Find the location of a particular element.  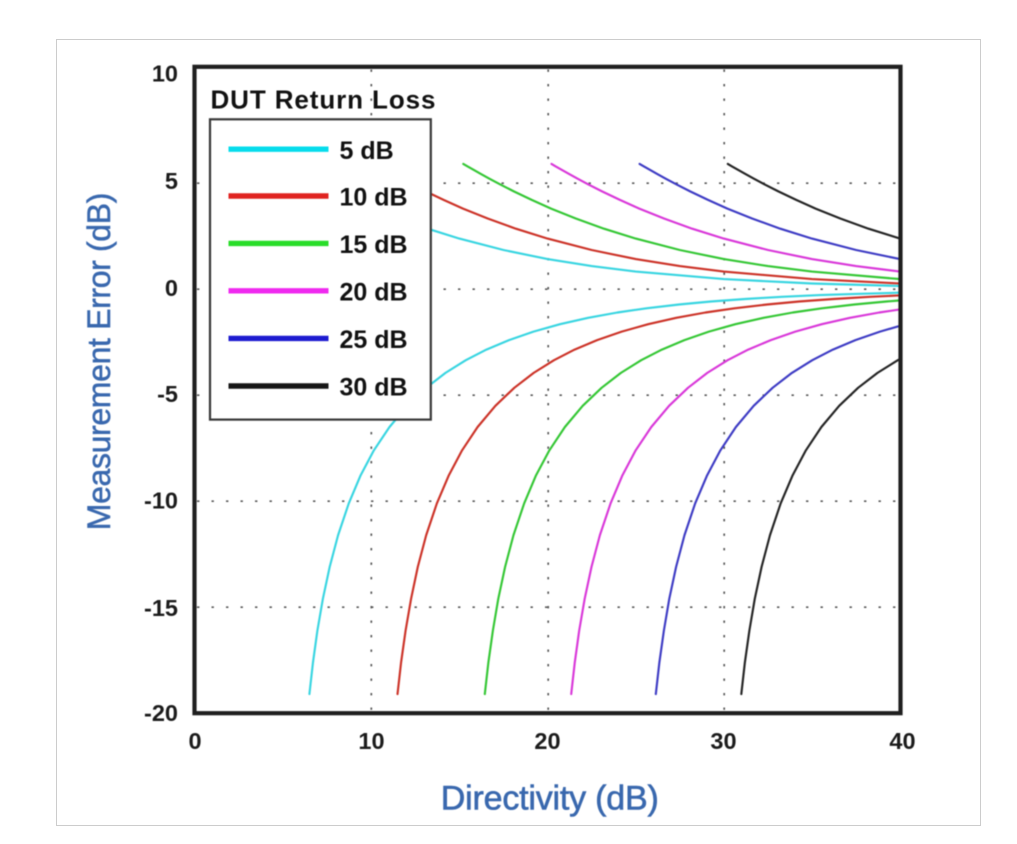

svg-text: 15 dB is located at coordinates (374, 245).